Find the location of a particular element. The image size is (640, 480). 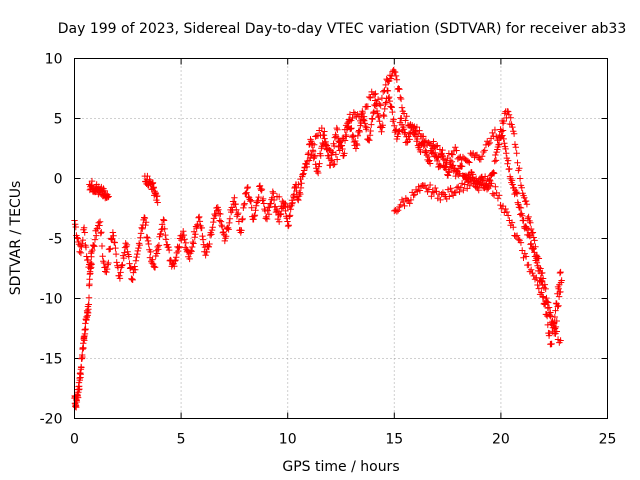

x-tick-label: 0 is located at coordinates (74, 440).